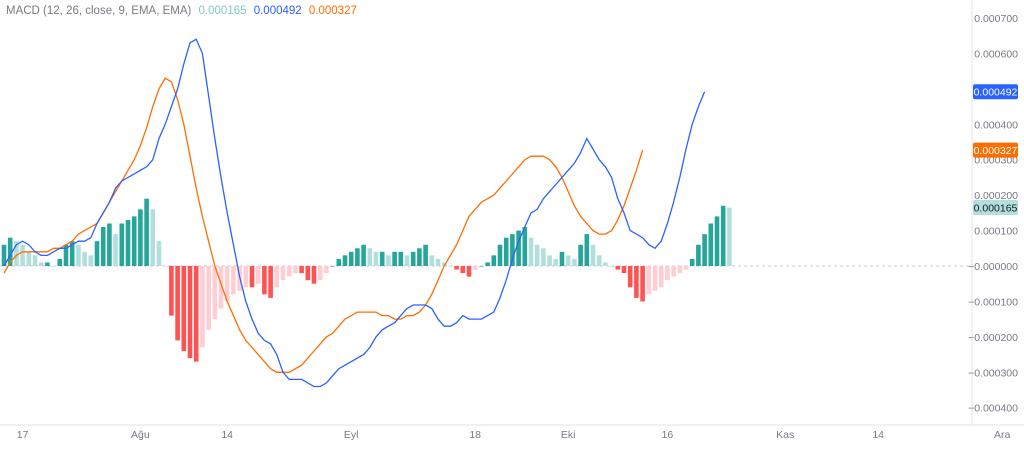 This screenshot has width=1024, height=450. Describe the element at coordinates (475, 435) in the screenshot. I see `x-tick-label: 18` at that location.